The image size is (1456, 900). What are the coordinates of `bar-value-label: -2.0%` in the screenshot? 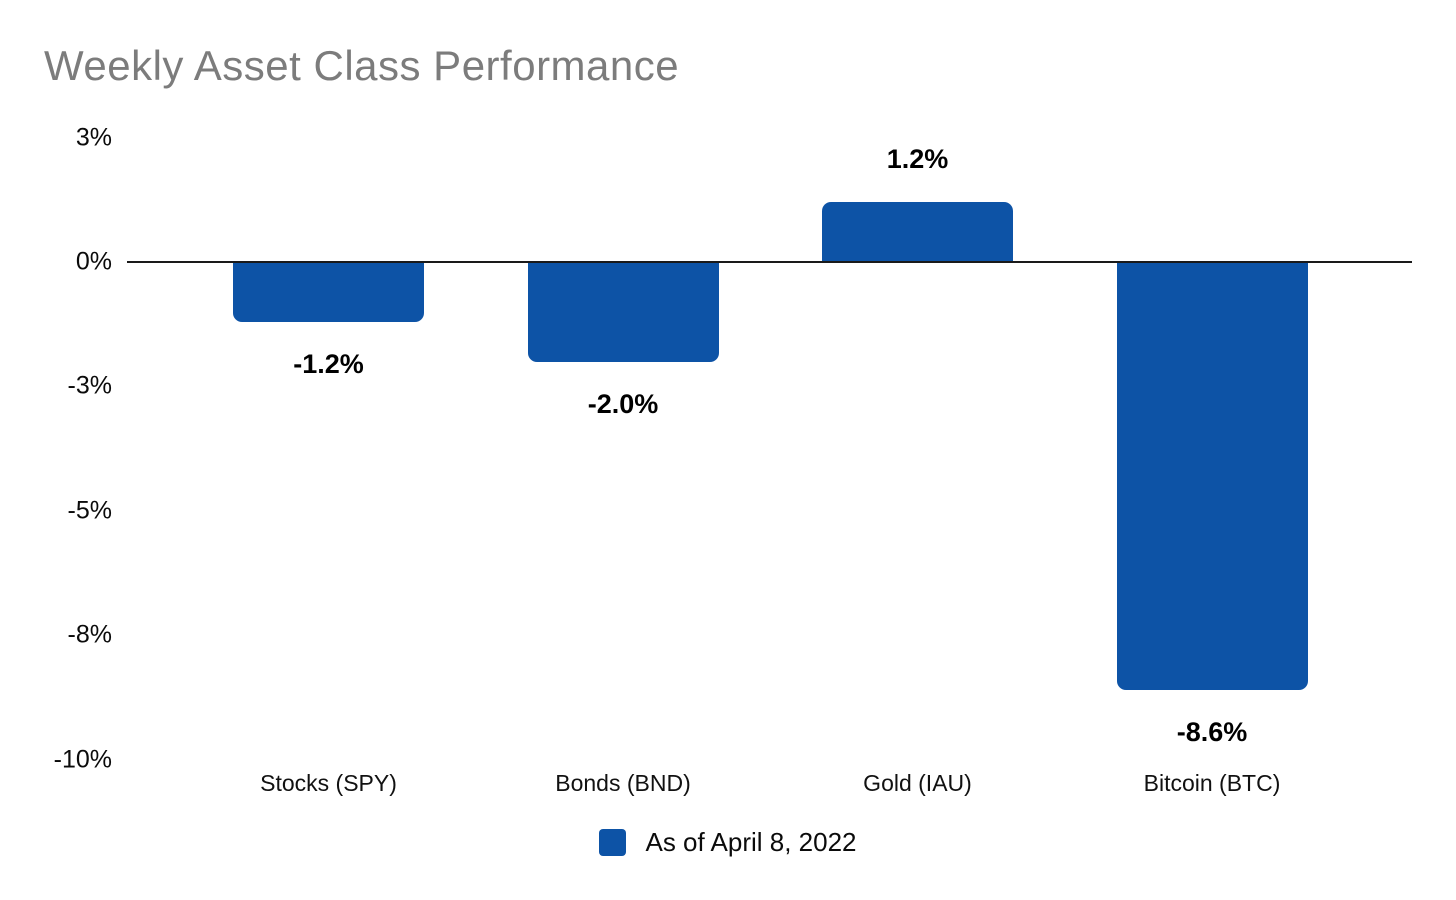 It's located at (623, 403).